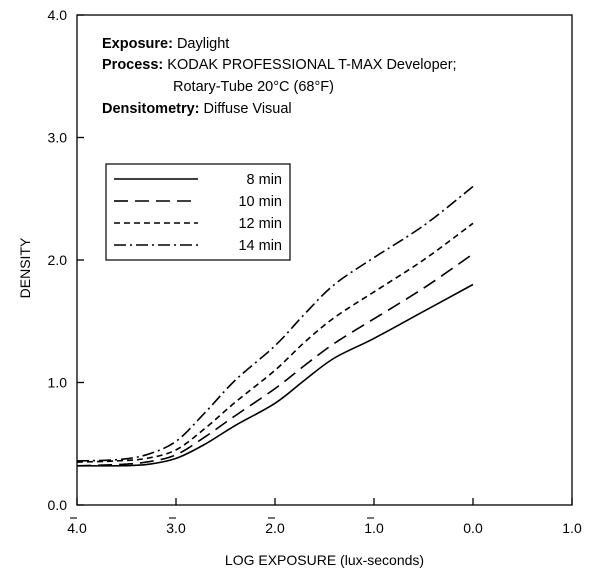  What do you see at coordinates (260, 224) in the screenshot?
I see `legend-label: 12 min` at bounding box center [260, 224].